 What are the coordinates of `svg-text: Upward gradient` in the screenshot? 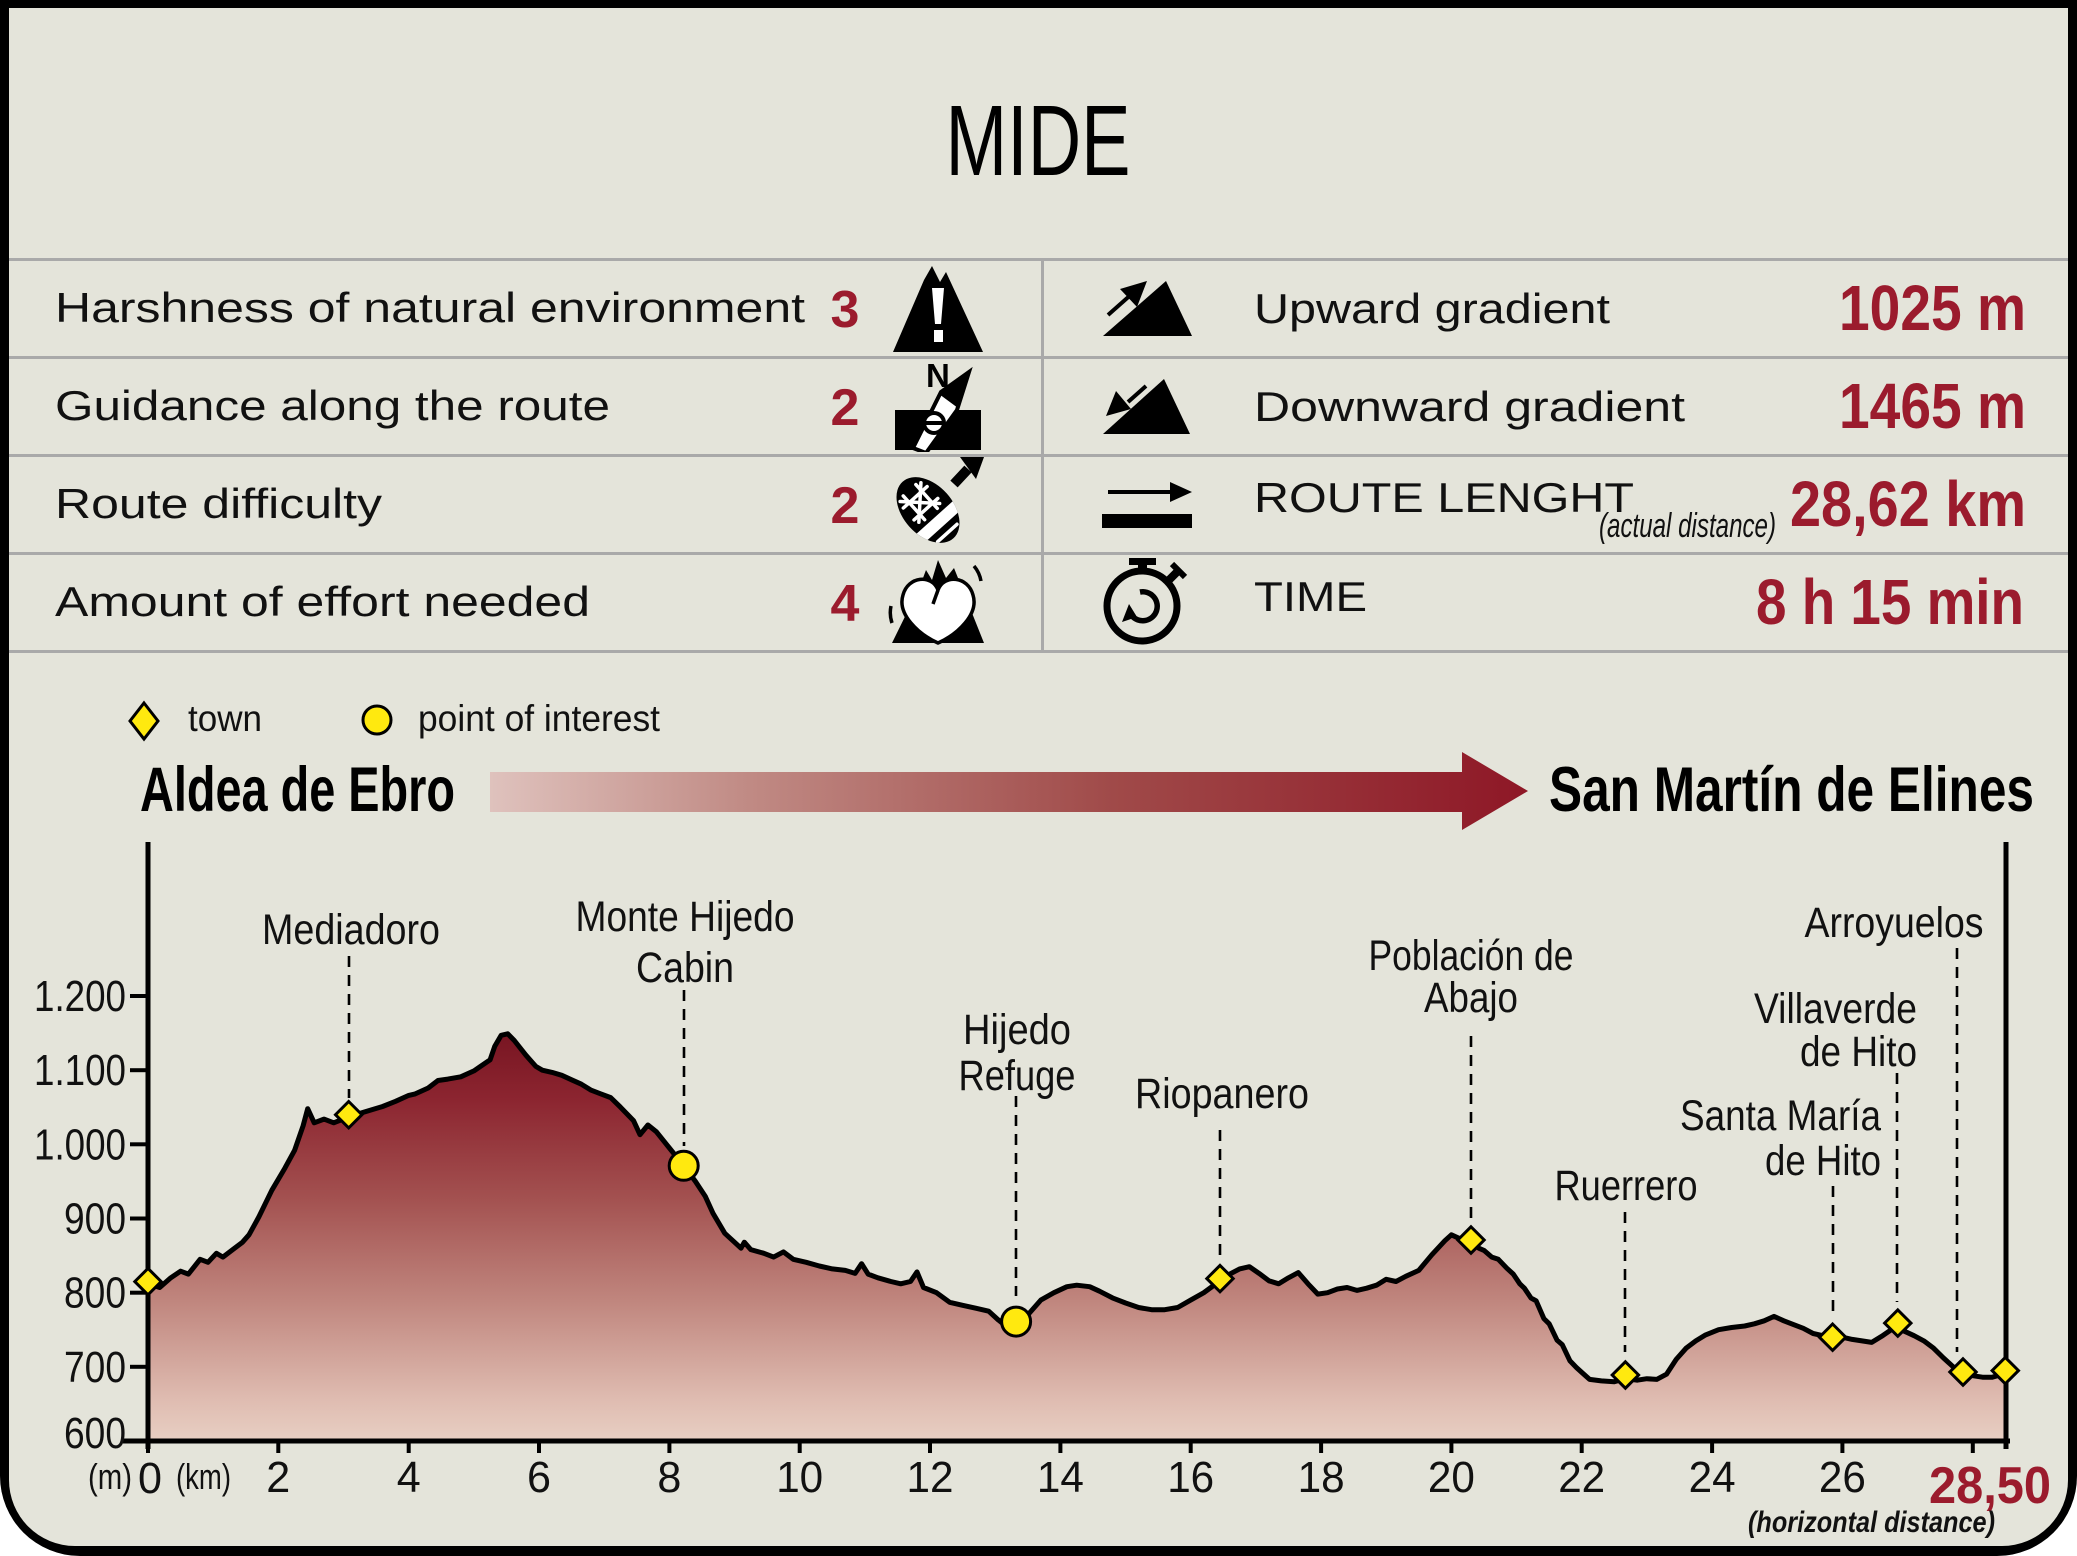 It's located at (1432, 308).